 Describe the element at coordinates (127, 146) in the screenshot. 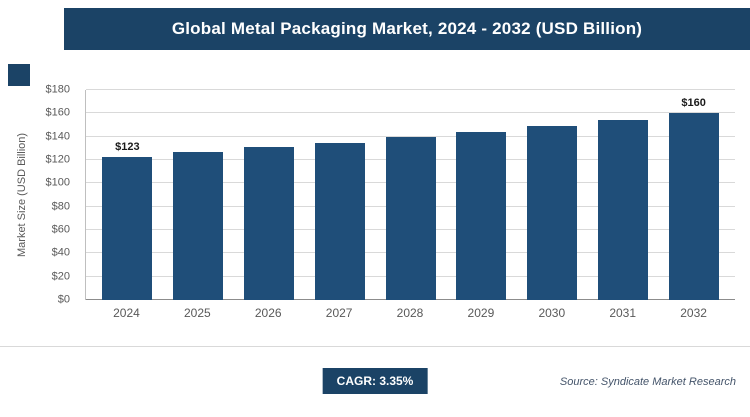

I see `bar-value-label: $123` at that location.